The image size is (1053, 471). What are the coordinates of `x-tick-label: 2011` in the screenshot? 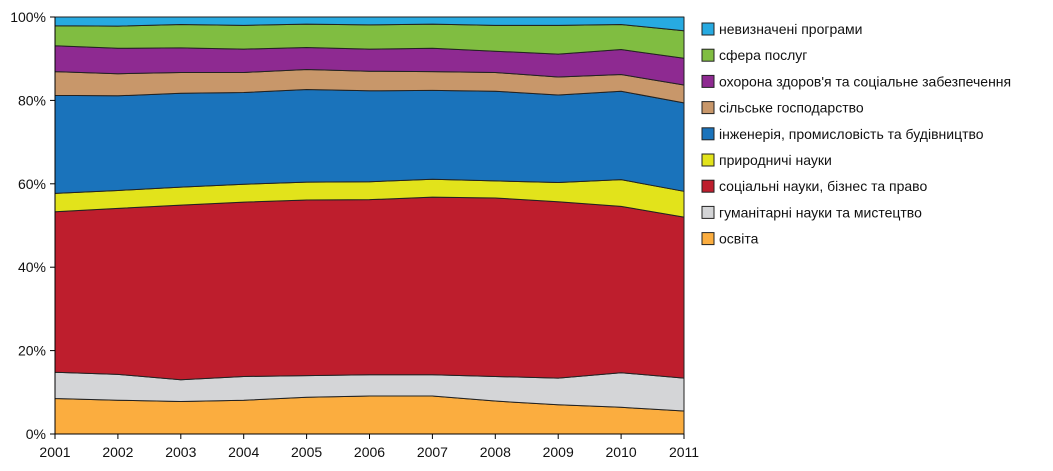 It's located at (684, 452).